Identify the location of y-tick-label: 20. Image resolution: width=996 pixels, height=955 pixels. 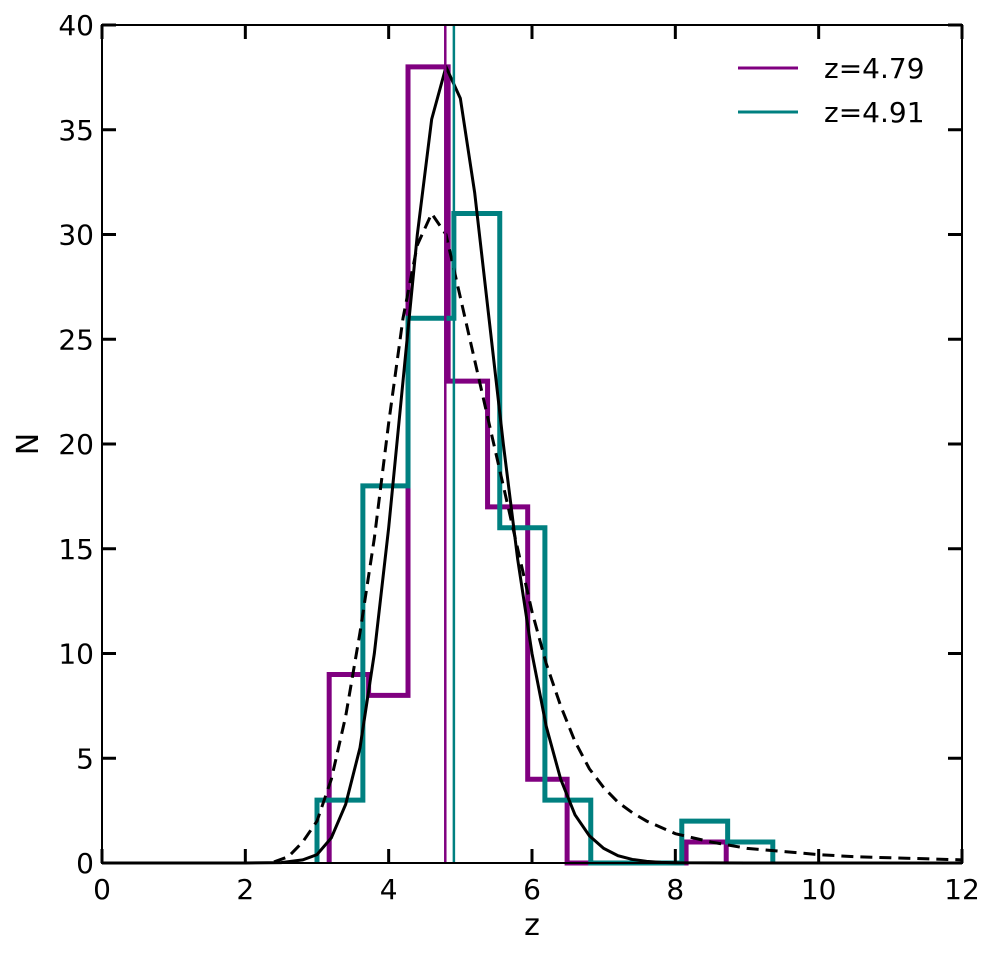
(76, 444).